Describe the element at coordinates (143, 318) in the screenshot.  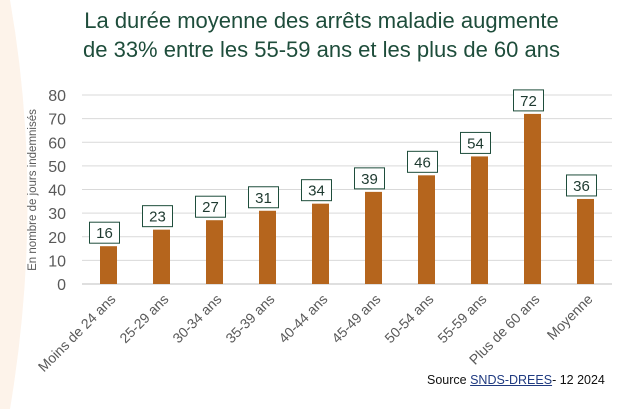
I see `x-tick-label: 25-29 ans` at that location.